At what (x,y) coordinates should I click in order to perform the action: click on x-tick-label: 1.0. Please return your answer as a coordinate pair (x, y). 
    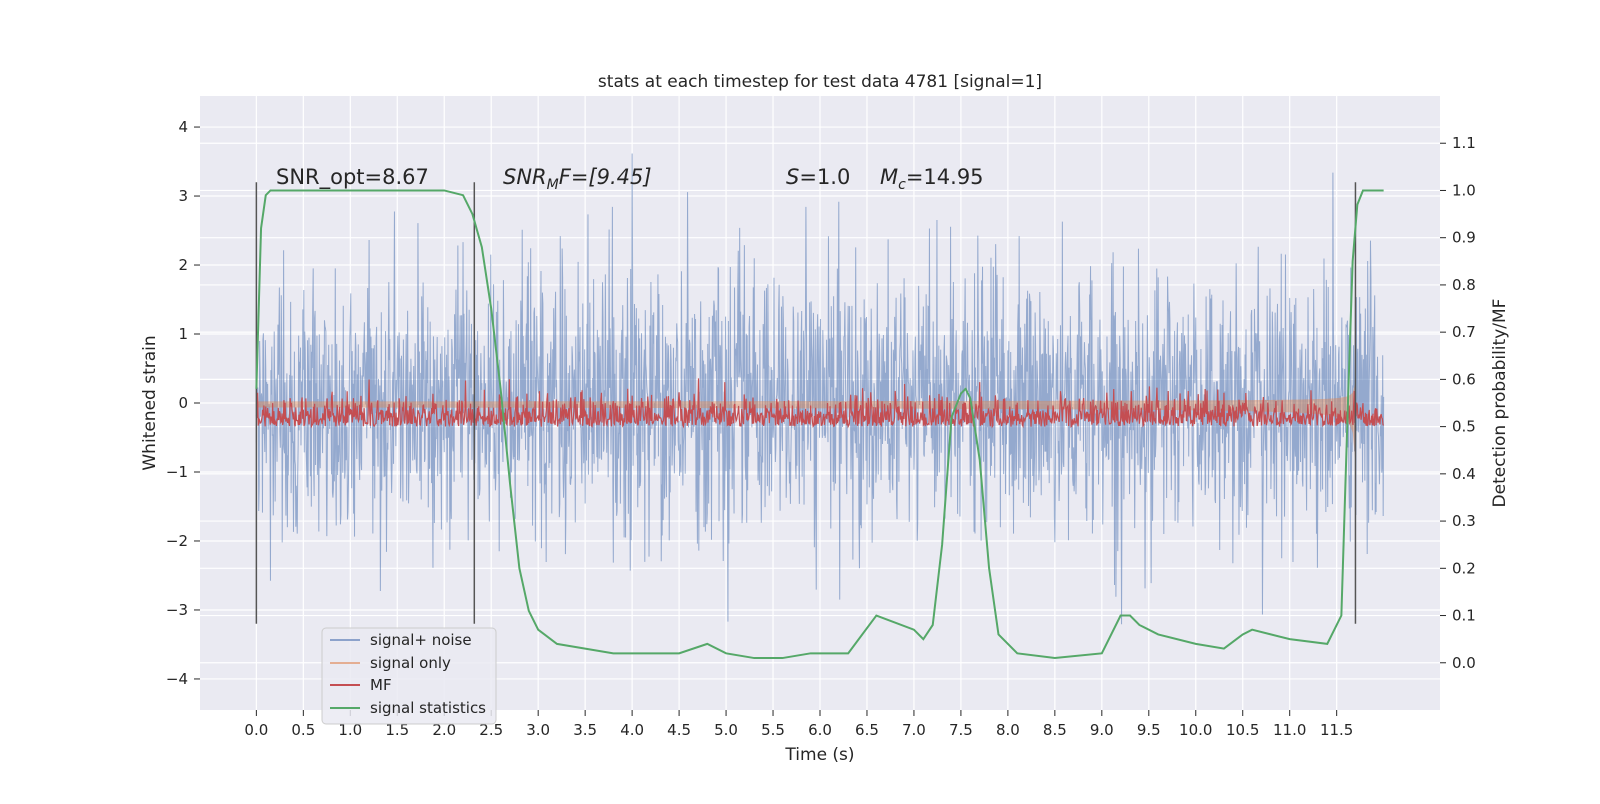
    Looking at the image, I should click on (350, 730).